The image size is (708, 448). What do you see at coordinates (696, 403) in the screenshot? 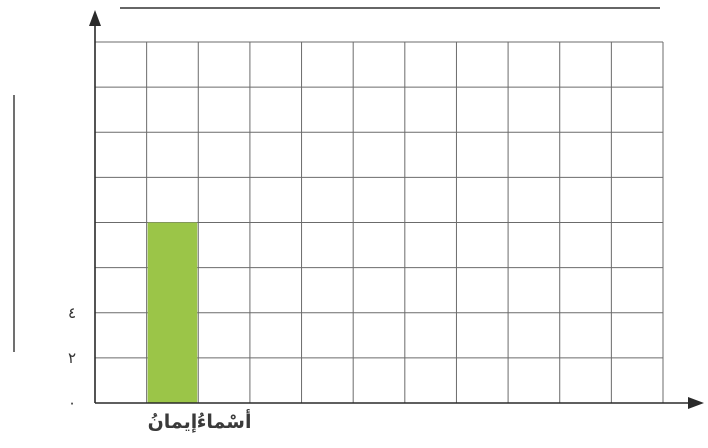
I see `x-axis-arrow-icon` at bounding box center [696, 403].